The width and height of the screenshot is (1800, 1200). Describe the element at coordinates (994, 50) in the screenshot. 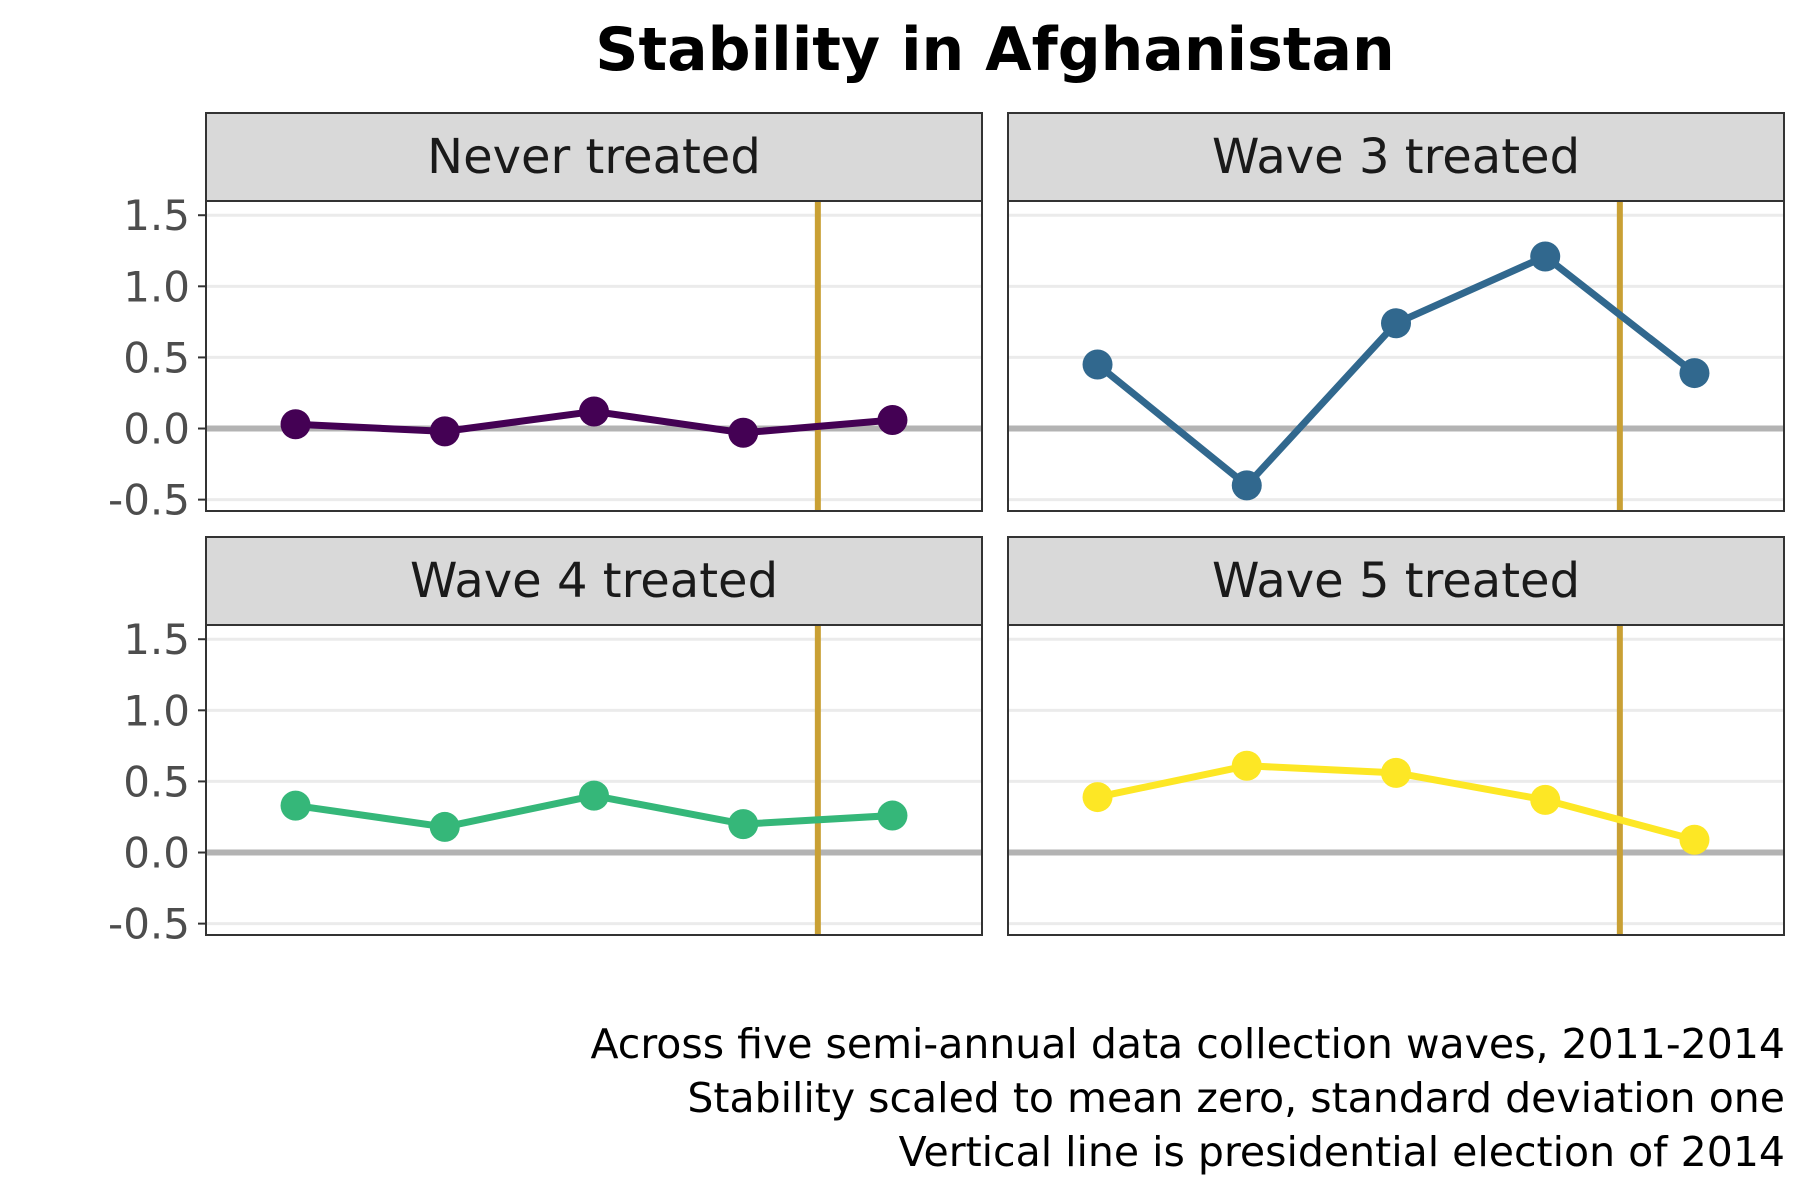

I see `chart-title: Stability in Afghanistan` at that location.